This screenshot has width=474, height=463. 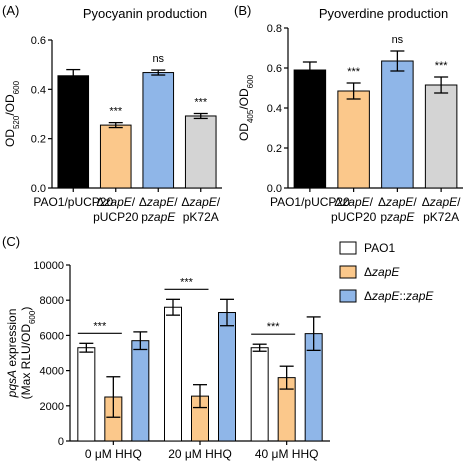 I want to click on panel-c-y-axis-label: pqsA expression, so click(x=12, y=354).